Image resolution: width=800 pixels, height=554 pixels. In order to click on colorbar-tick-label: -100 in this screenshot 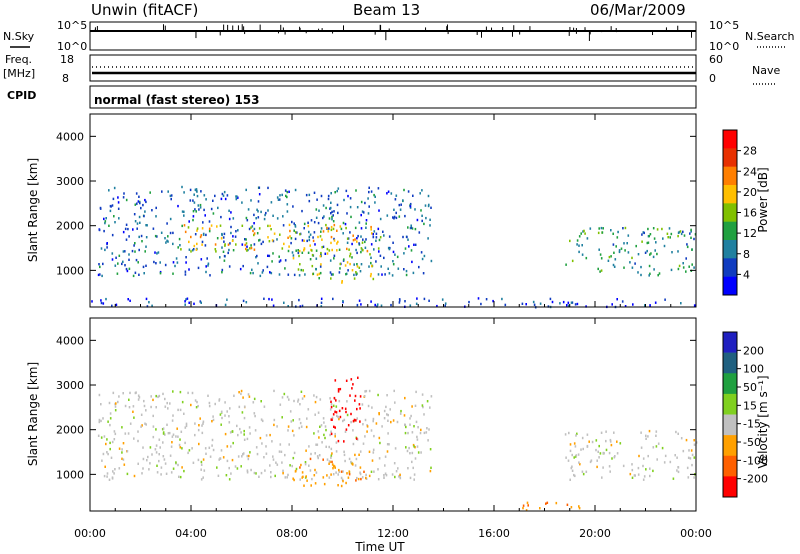, I will do `click(755, 460)`.